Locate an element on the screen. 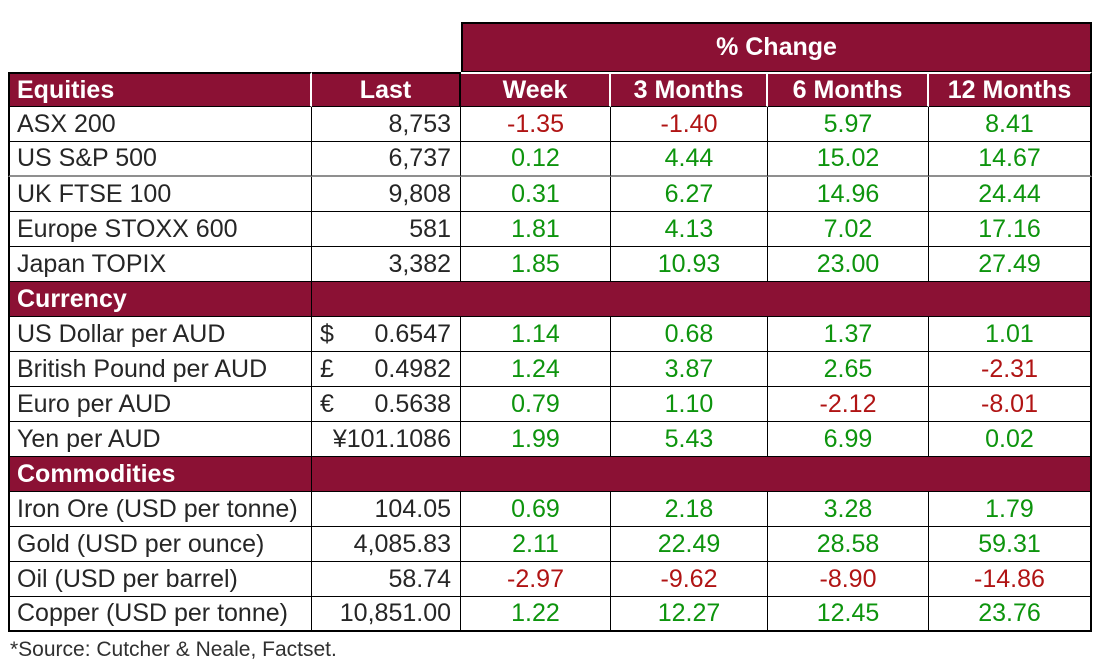  cell-last: ¥101.1086 is located at coordinates (386, 439).